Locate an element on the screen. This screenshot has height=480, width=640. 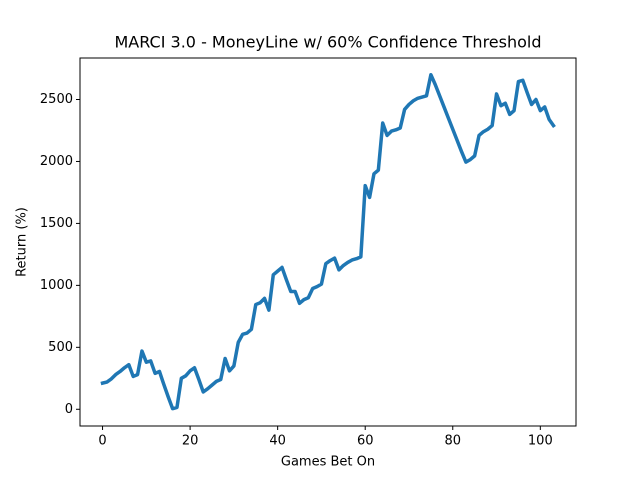
x-tick-label: 40 is located at coordinates (277, 441).